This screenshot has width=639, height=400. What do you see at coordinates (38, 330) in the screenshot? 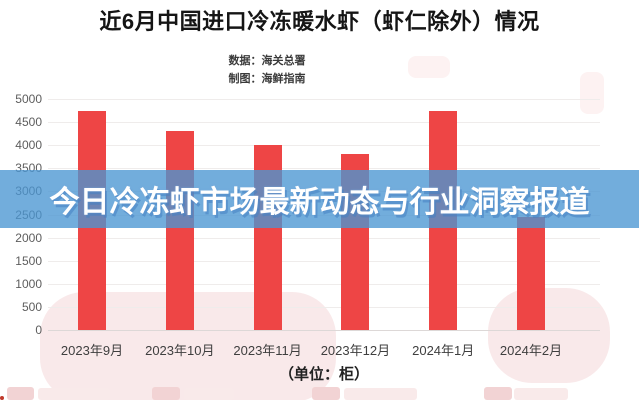
I see `y-tick-label: 0` at bounding box center [38, 330].